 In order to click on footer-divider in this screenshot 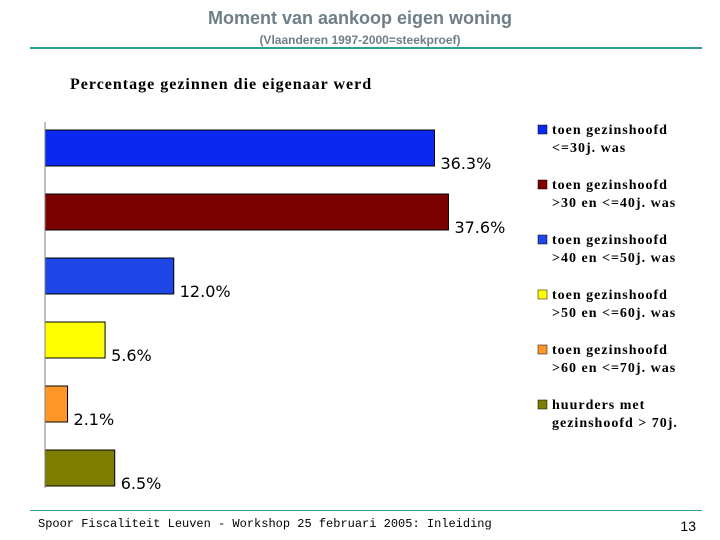, I will do `click(366, 510)`.